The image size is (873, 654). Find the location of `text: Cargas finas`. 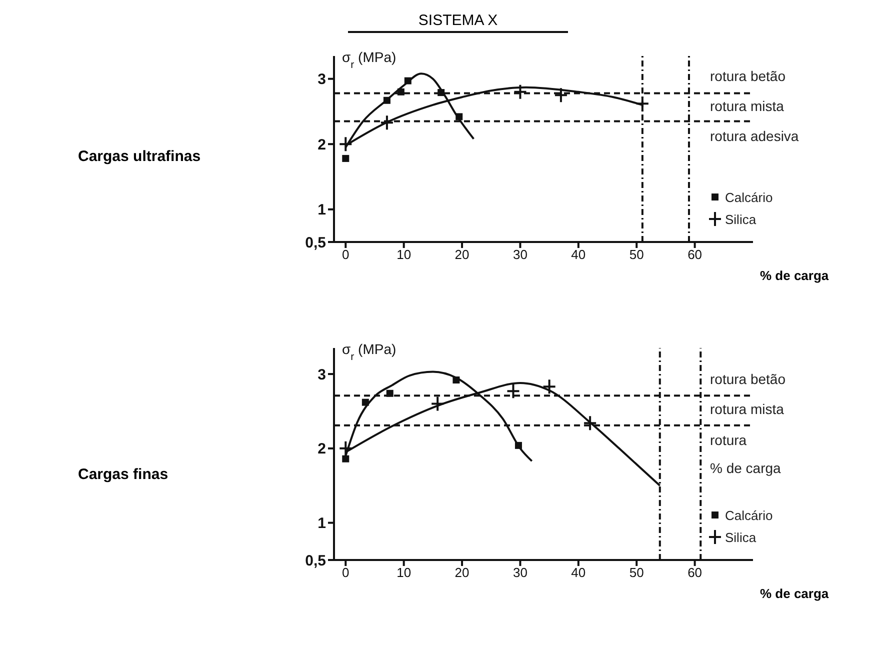

text: Cargas finas is located at coordinates (124, 474).